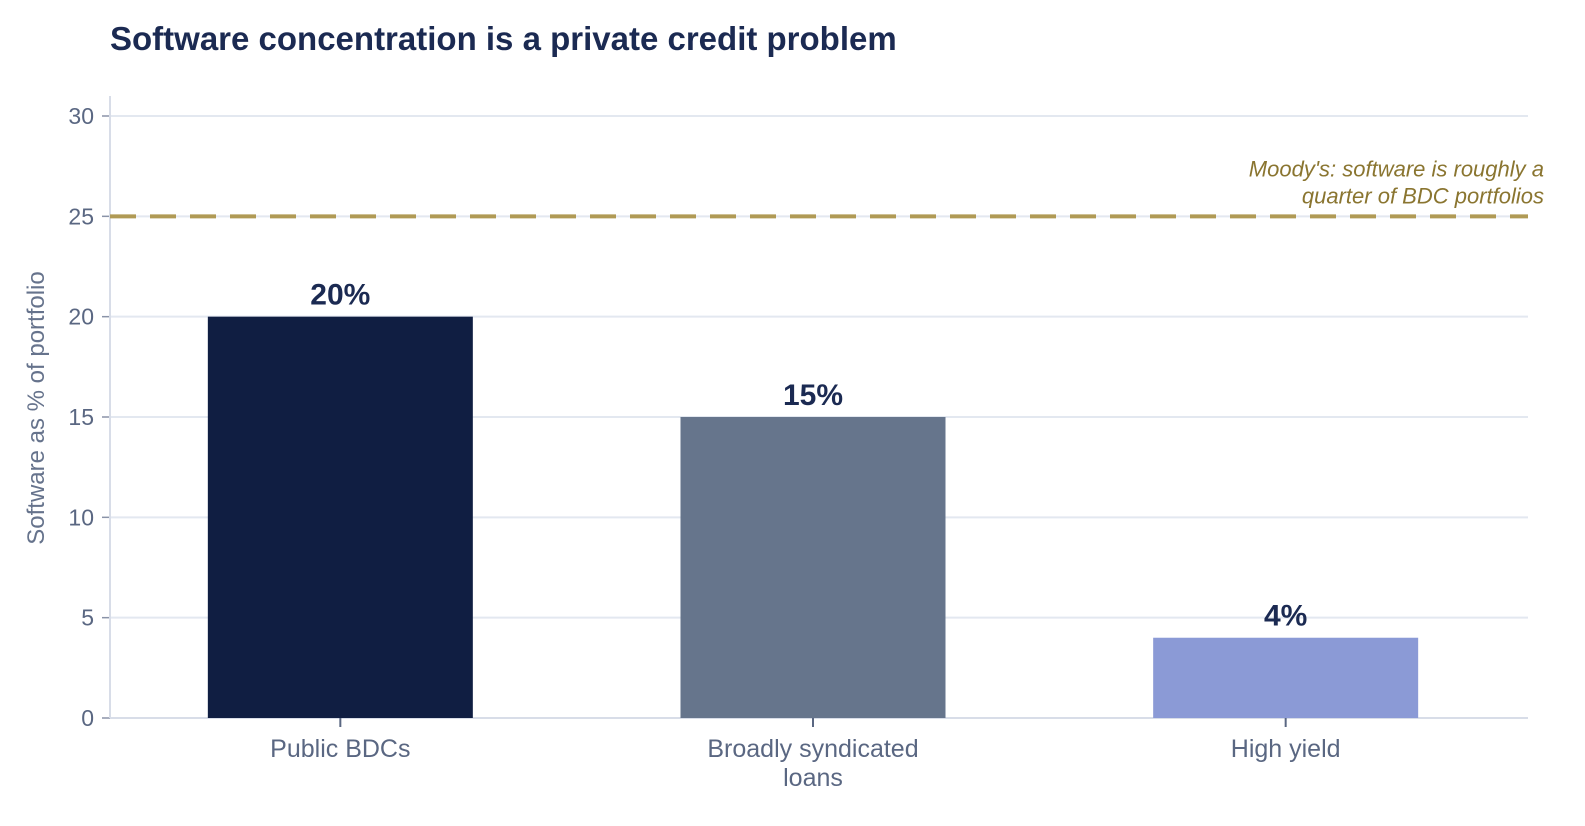  What do you see at coordinates (36, 407) in the screenshot?
I see `y-axis-title: Software as % of portfolio` at bounding box center [36, 407].